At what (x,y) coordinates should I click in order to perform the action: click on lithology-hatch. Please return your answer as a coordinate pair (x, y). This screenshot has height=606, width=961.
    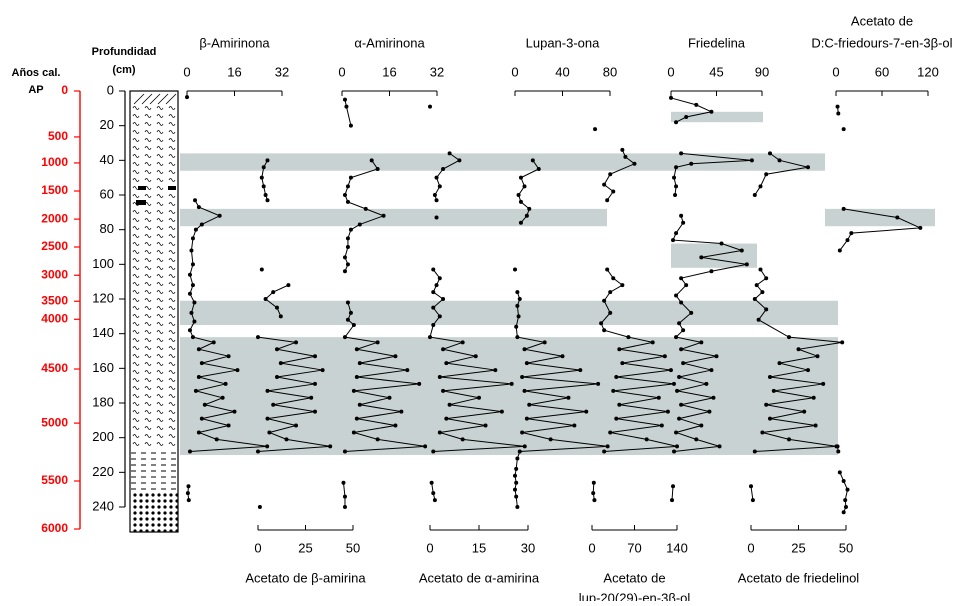
    Looking at the image, I should click on (155, 99).